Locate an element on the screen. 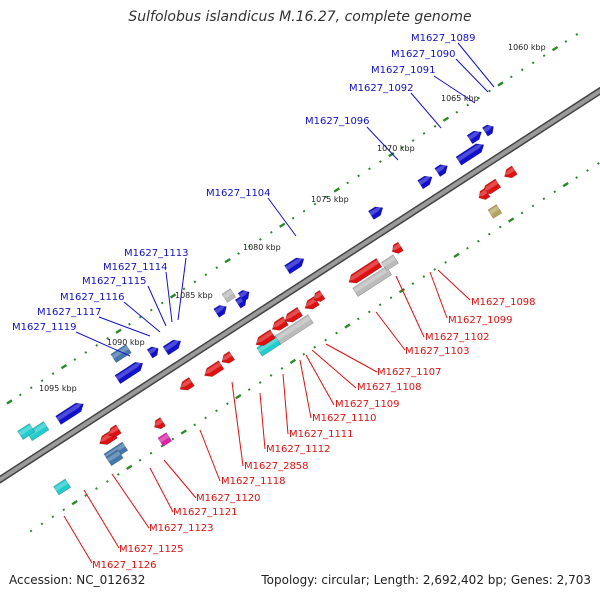 The height and width of the screenshot is (600, 600). gene-label-1113: M1627_1113 is located at coordinates (156, 253).